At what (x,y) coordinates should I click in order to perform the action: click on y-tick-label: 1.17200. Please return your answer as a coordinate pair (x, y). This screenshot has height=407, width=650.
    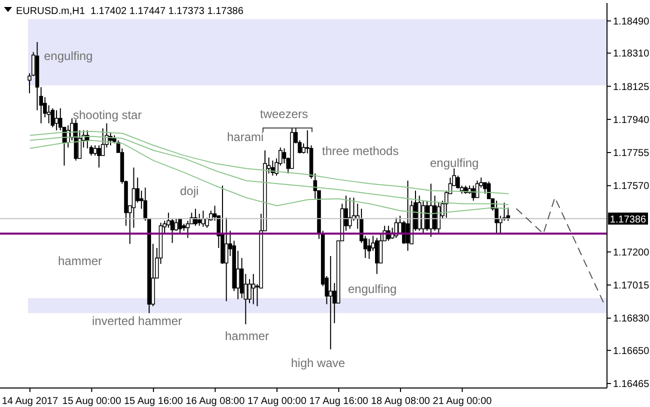
    Looking at the image, I should click on (631, 252).